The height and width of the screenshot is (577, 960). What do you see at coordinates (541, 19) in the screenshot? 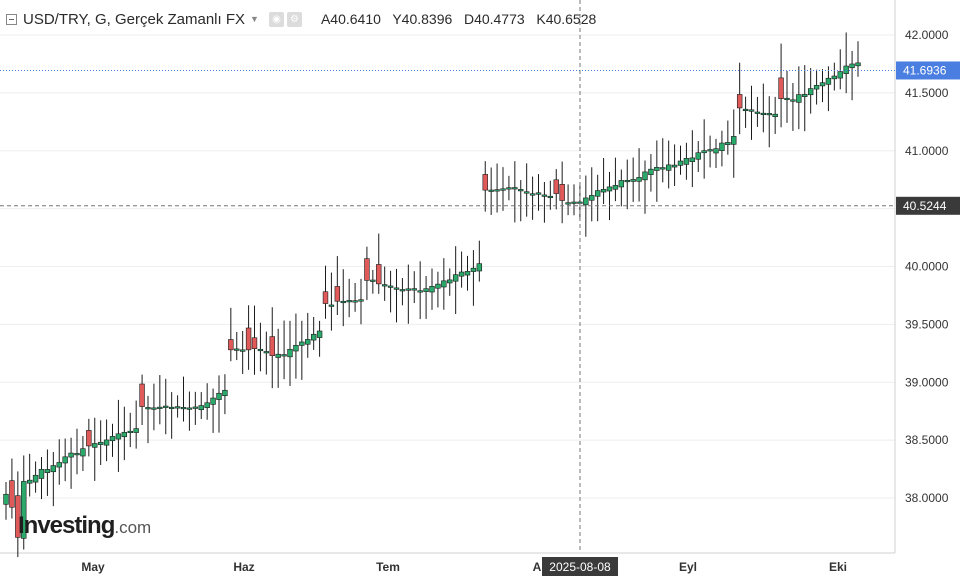
I see `close-label: K` at bounding box center [541, 19].